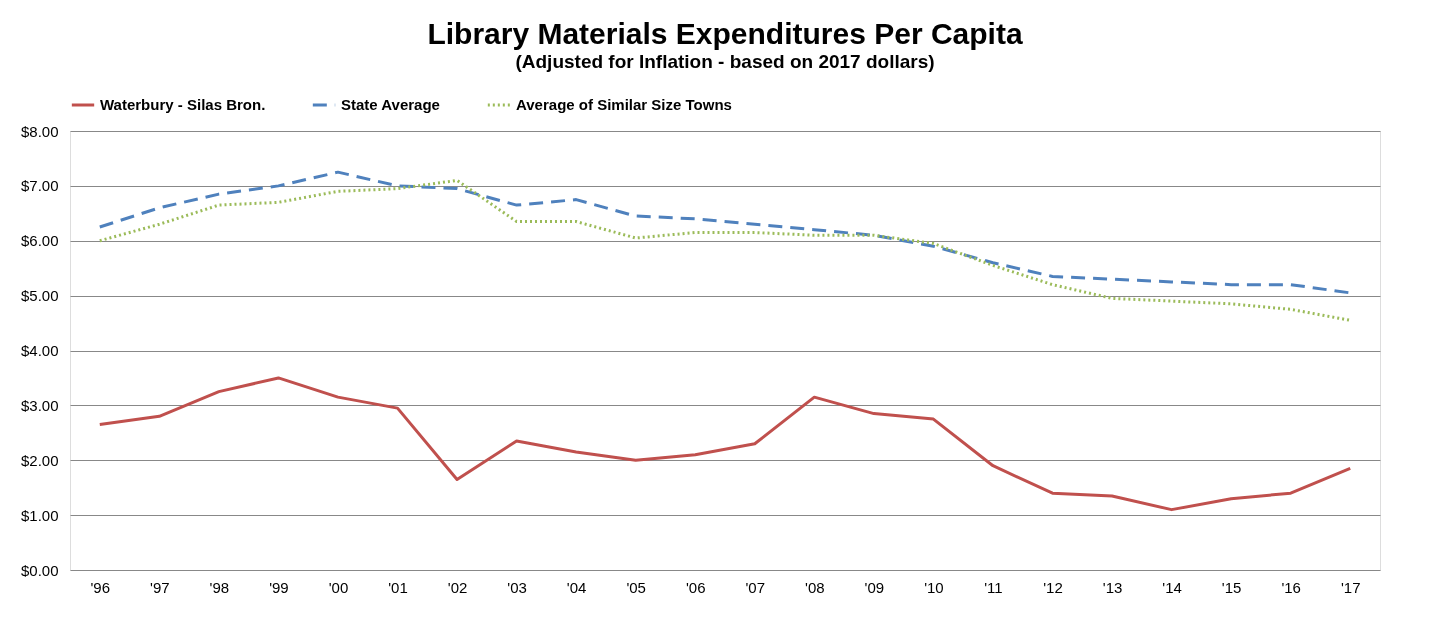 This screenshot has height=633, width=1431. Describe the element at coordinates (183, 104) in the screenshot. I see `legend-label: Waterbury - Silas Bron.` at that location.